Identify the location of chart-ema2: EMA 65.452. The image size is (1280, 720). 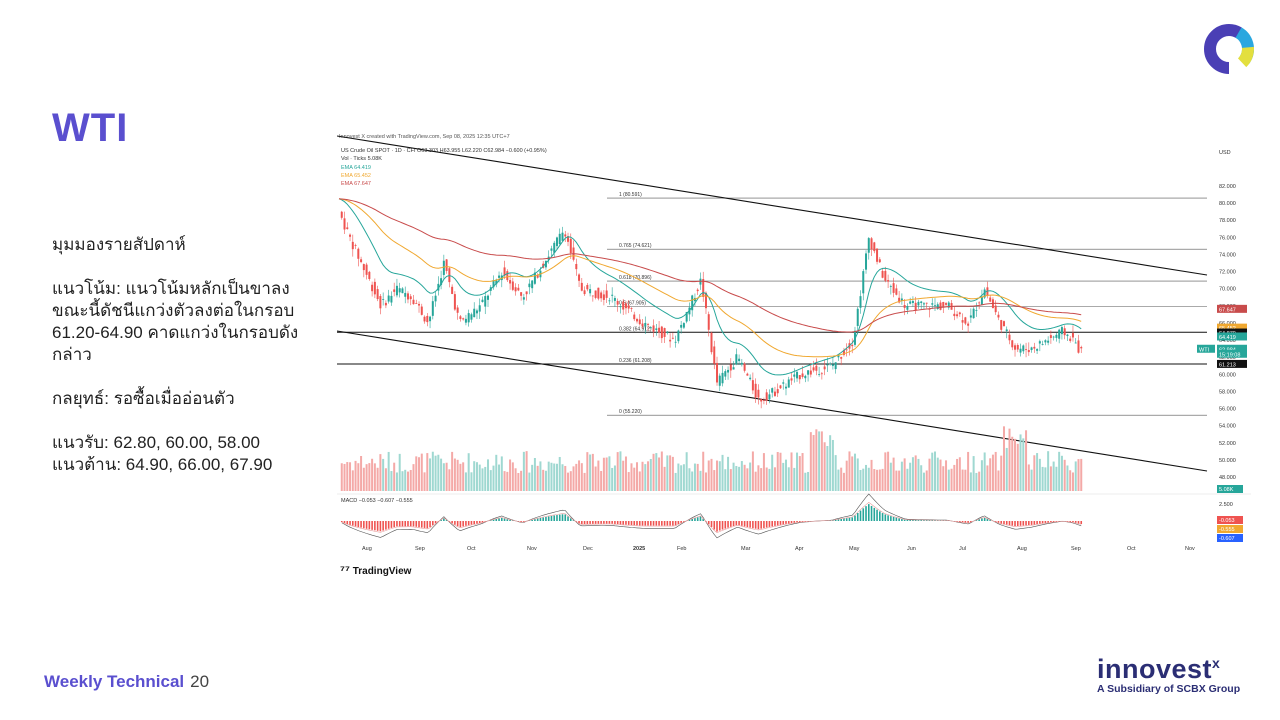
(356, 176).